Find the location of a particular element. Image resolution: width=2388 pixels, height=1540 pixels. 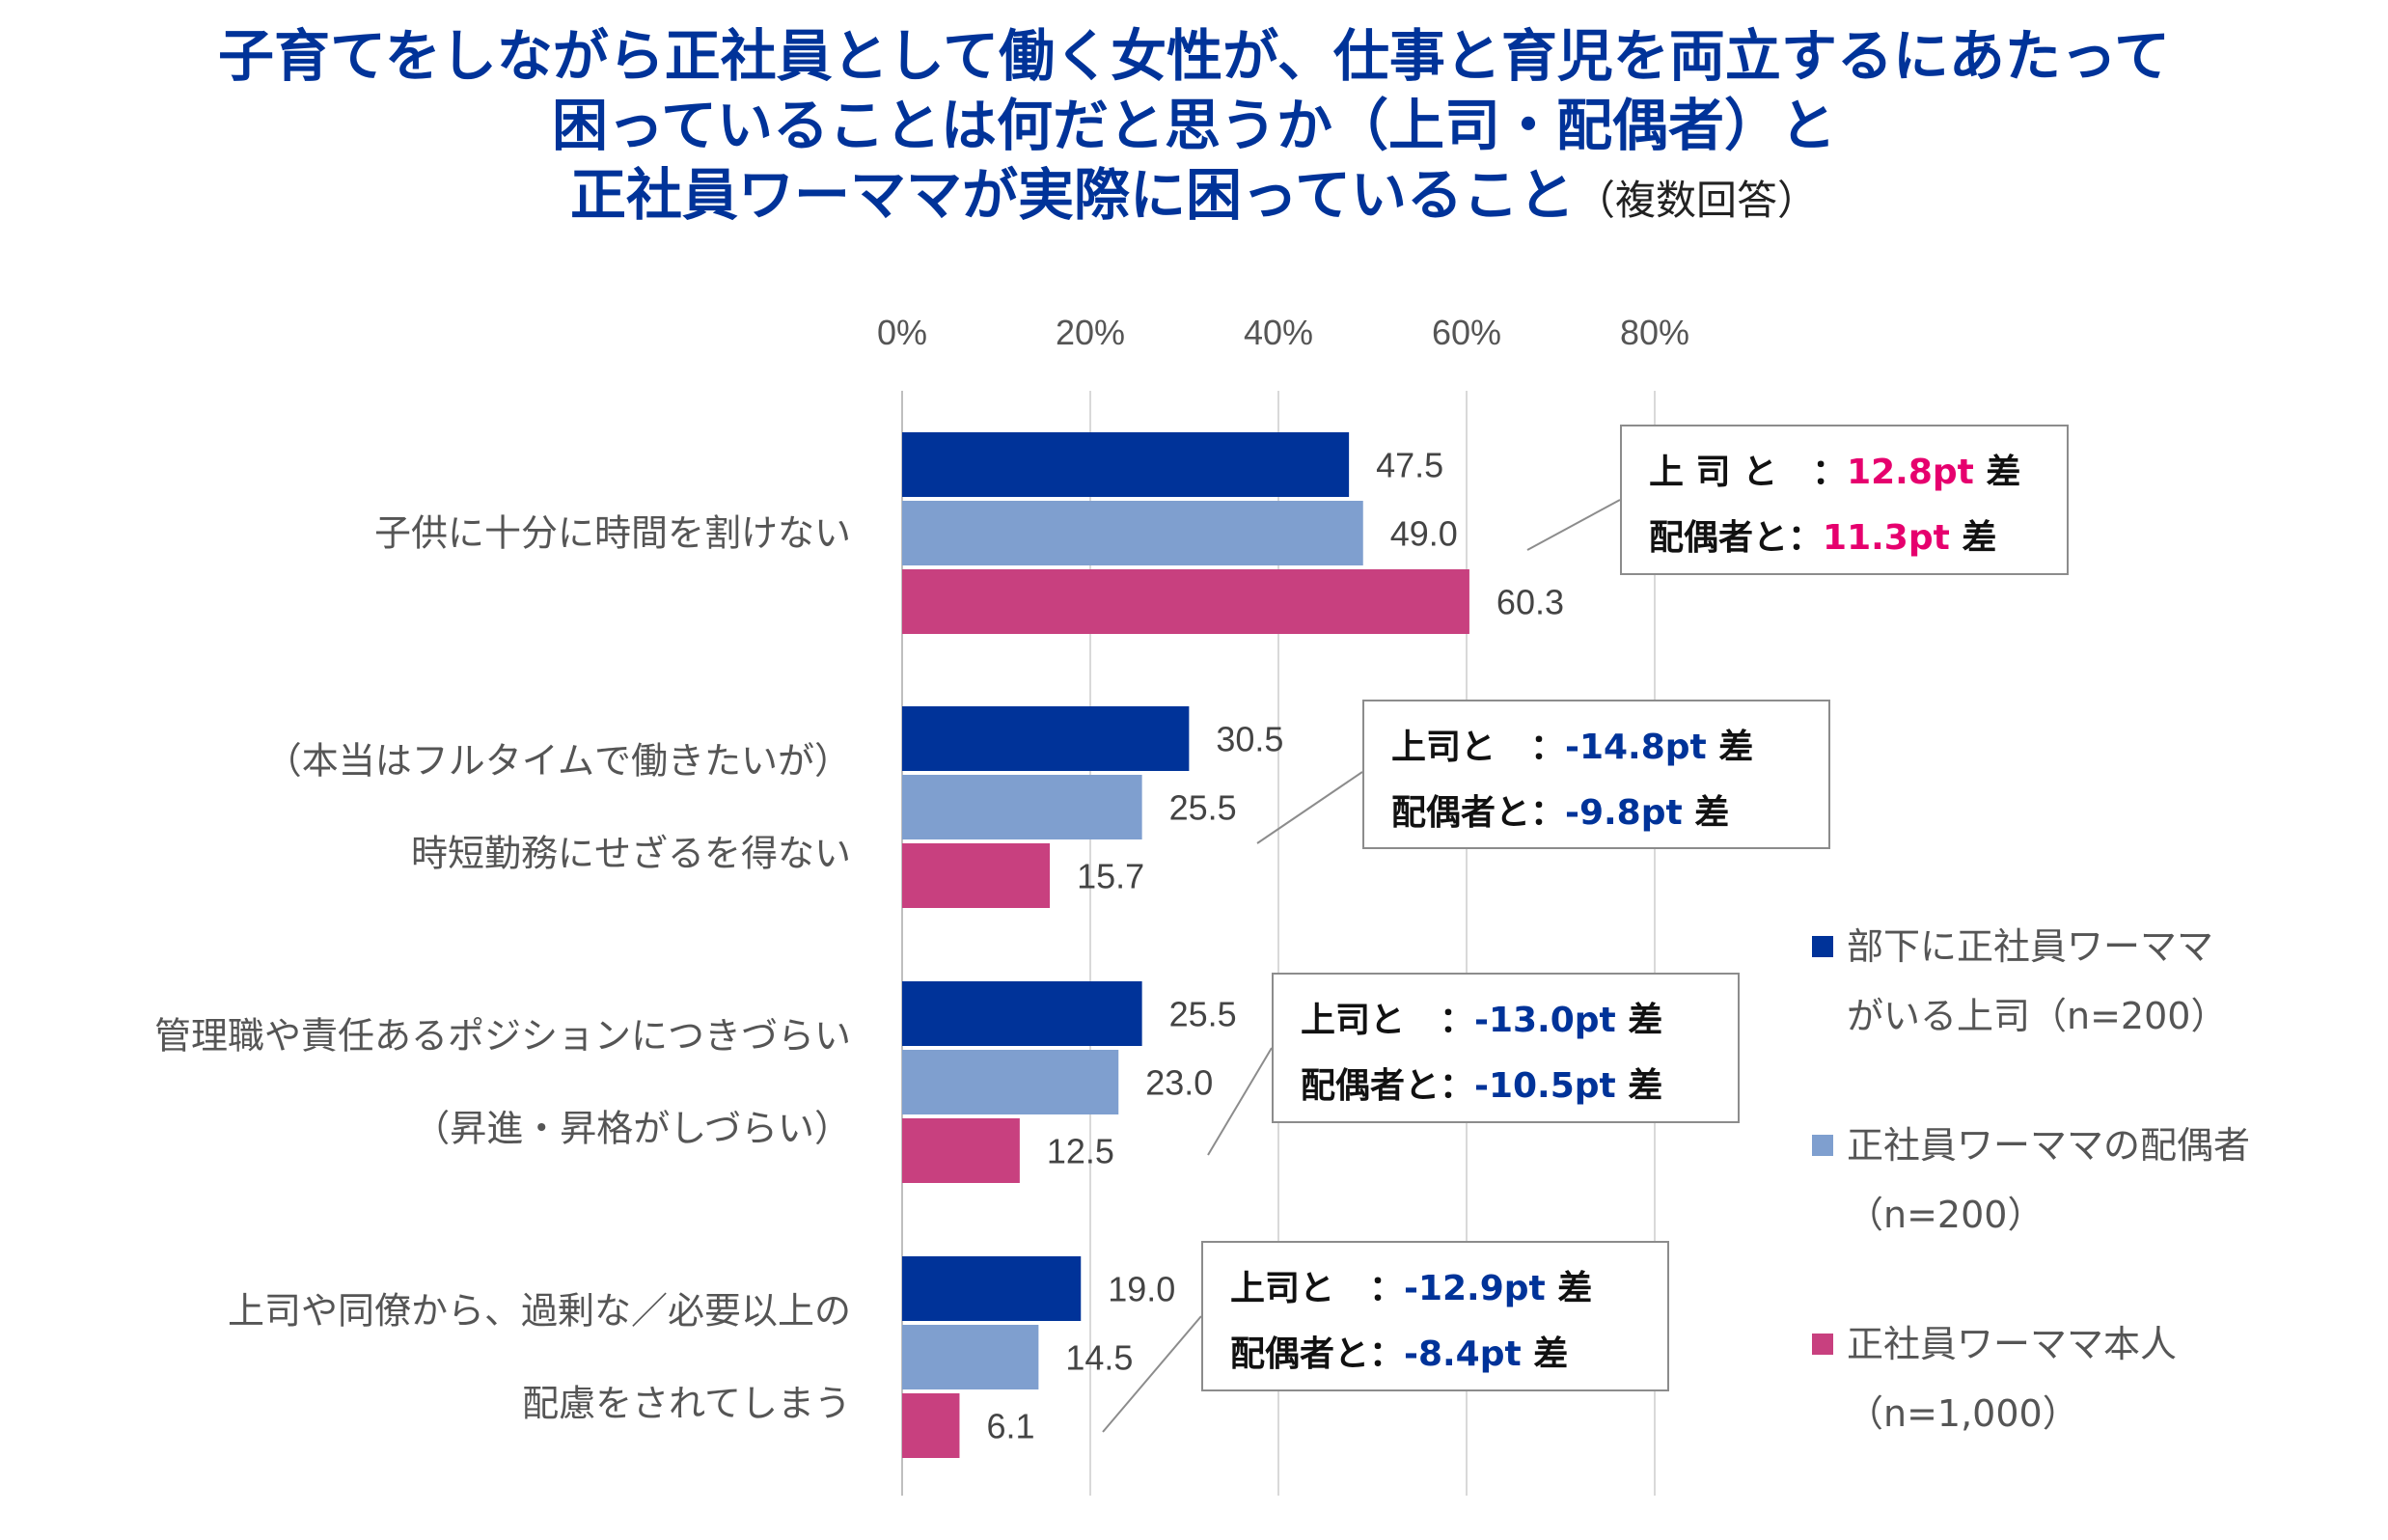

legend-label: 部下に正社員ワーママ is located at coordinates (2030, 946).